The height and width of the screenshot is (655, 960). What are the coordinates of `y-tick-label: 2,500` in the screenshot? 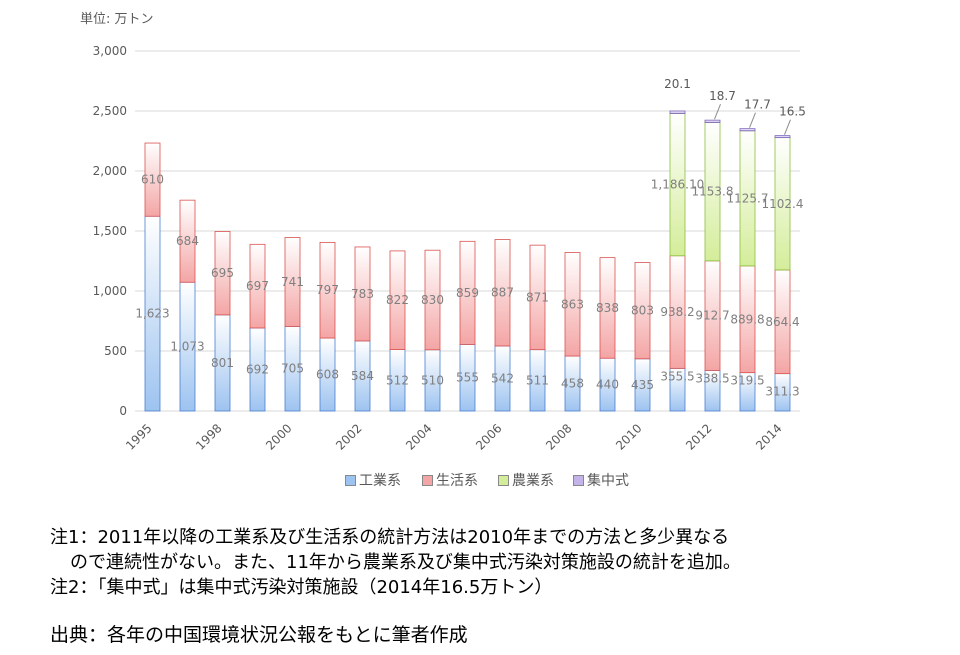 It's located at (110, 111).